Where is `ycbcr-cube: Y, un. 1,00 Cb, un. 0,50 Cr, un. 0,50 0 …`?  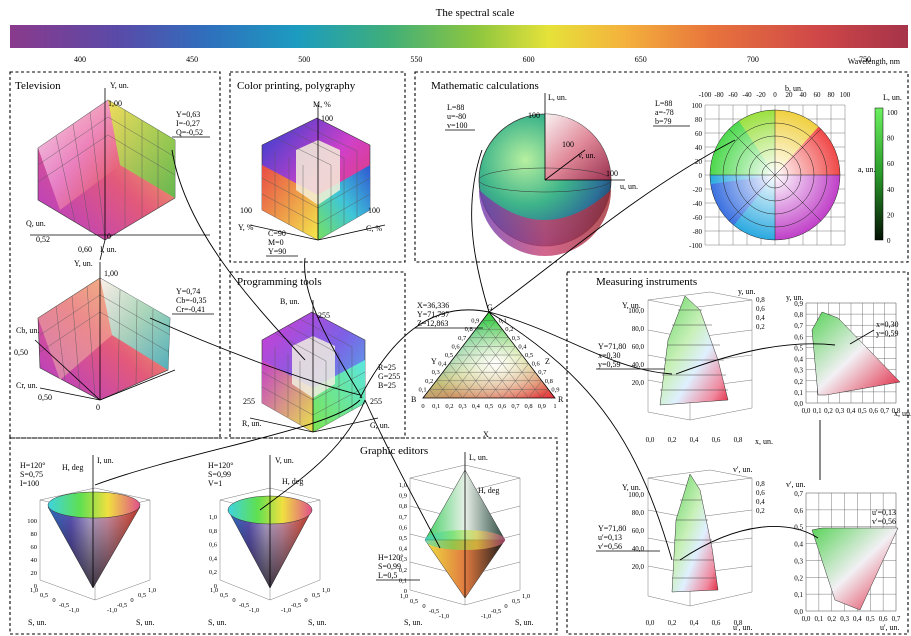 ycbcr-cube: Y, un. 1,00 Cb, un. 0,50 Cr, un. 0,50 0 … is located at coordinates (114, 335).